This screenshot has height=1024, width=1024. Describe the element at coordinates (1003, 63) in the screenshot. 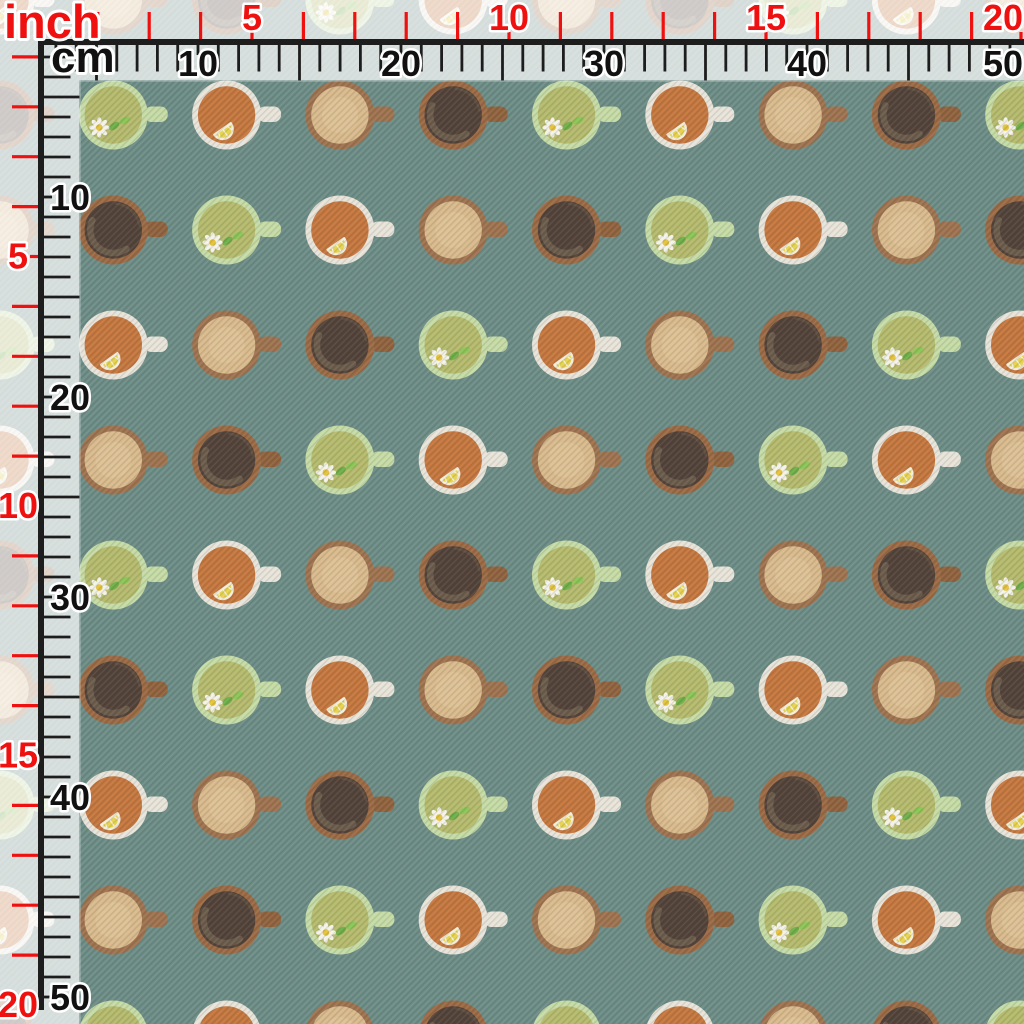

I see `top-ruler-cm-label-50: 50` at that location.